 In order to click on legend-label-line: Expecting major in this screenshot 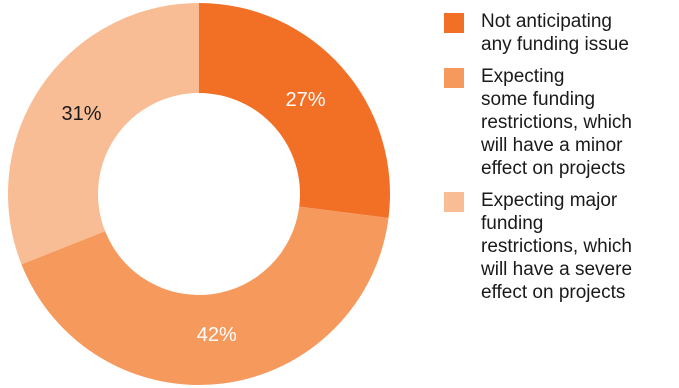, I will do `click(549, 200)`.